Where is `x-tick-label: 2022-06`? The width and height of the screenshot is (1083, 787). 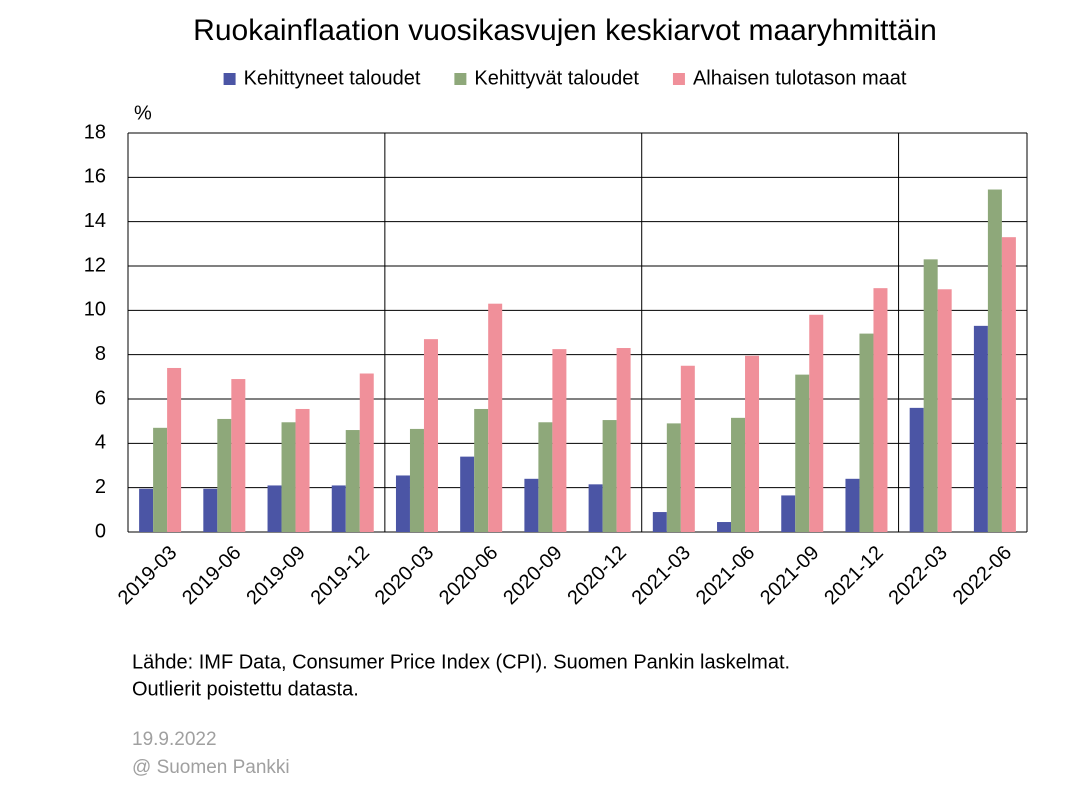
x-tick-label: 2022-06 is located at coordinates (982, 575).